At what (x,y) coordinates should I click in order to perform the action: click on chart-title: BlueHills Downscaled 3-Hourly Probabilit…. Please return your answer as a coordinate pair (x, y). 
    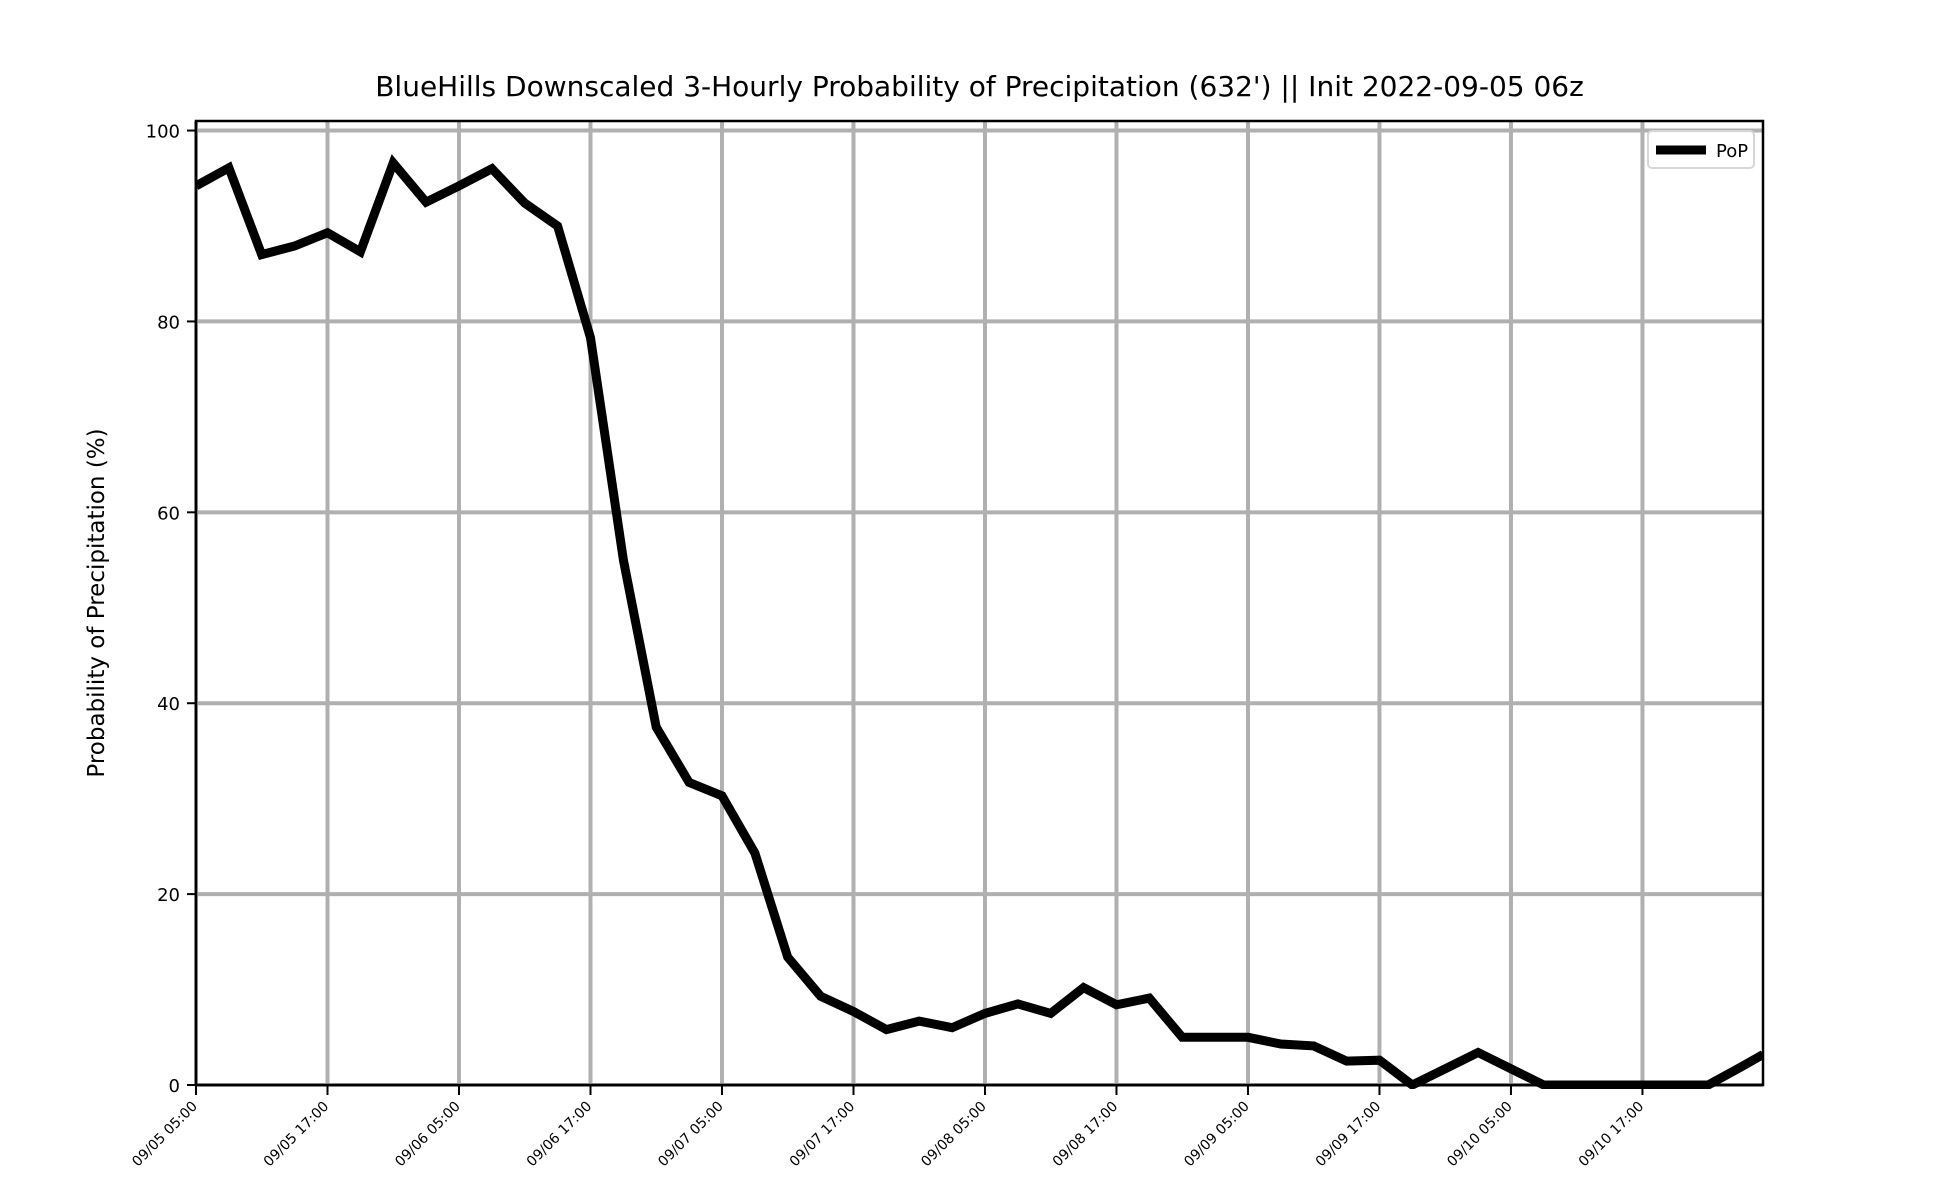
    Looking at the image, I should click on (979, 86).